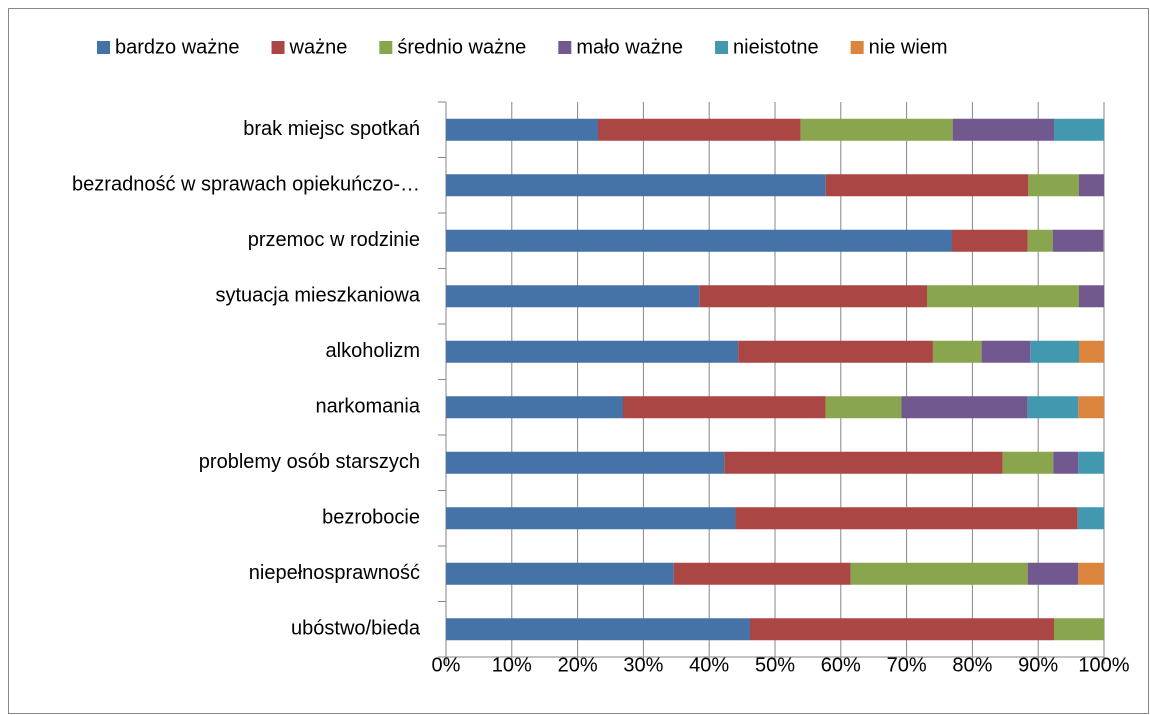  I want to click on x-tick-label: 0%, so click(446, 665).